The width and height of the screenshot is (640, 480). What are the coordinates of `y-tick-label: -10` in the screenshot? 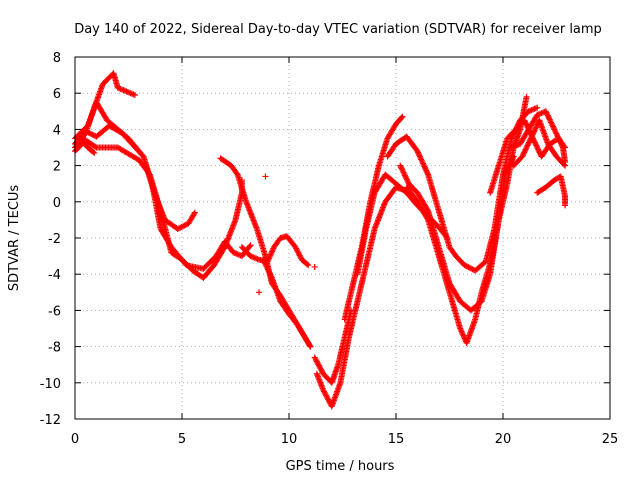 It's located at (50, 384).